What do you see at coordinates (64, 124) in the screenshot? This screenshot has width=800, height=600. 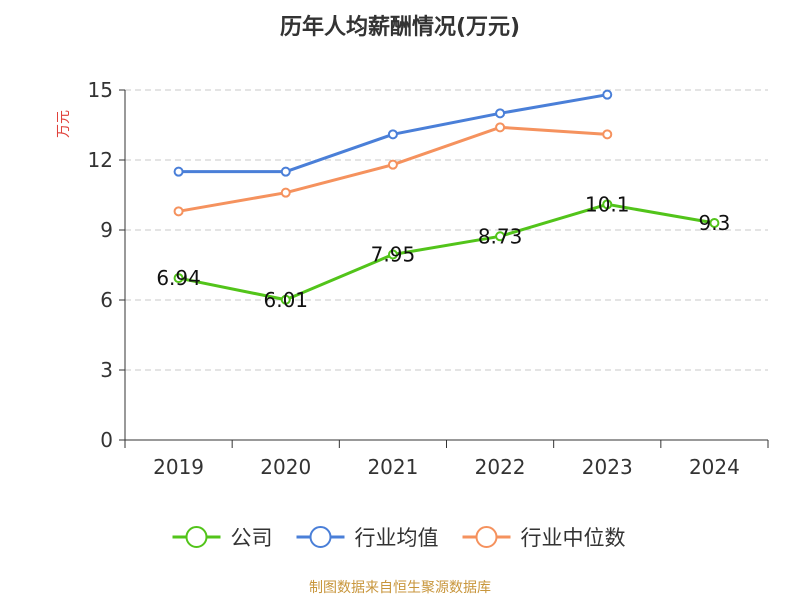 I see `y-axis-label: 万元` at bounding box center [64, 124].